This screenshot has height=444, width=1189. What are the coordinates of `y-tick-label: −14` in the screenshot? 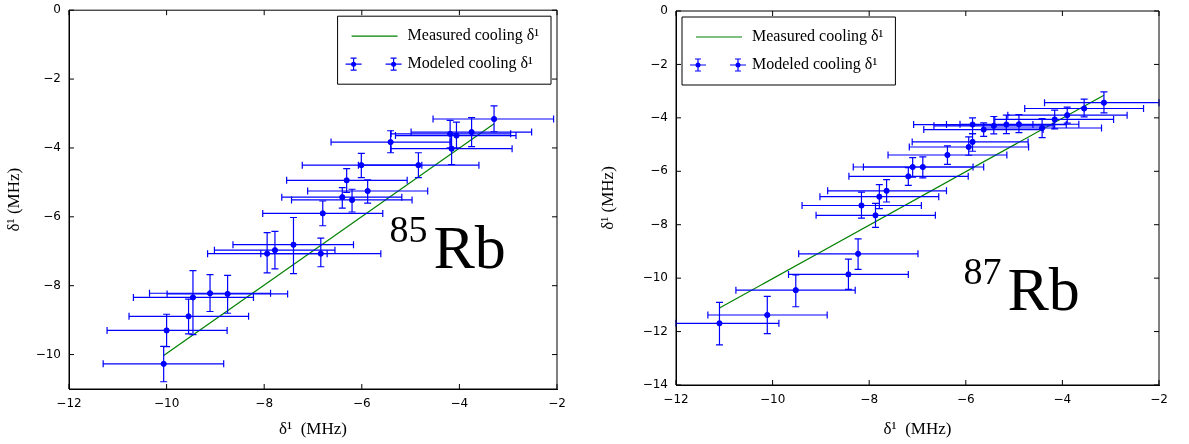 It's located at (655, 384).